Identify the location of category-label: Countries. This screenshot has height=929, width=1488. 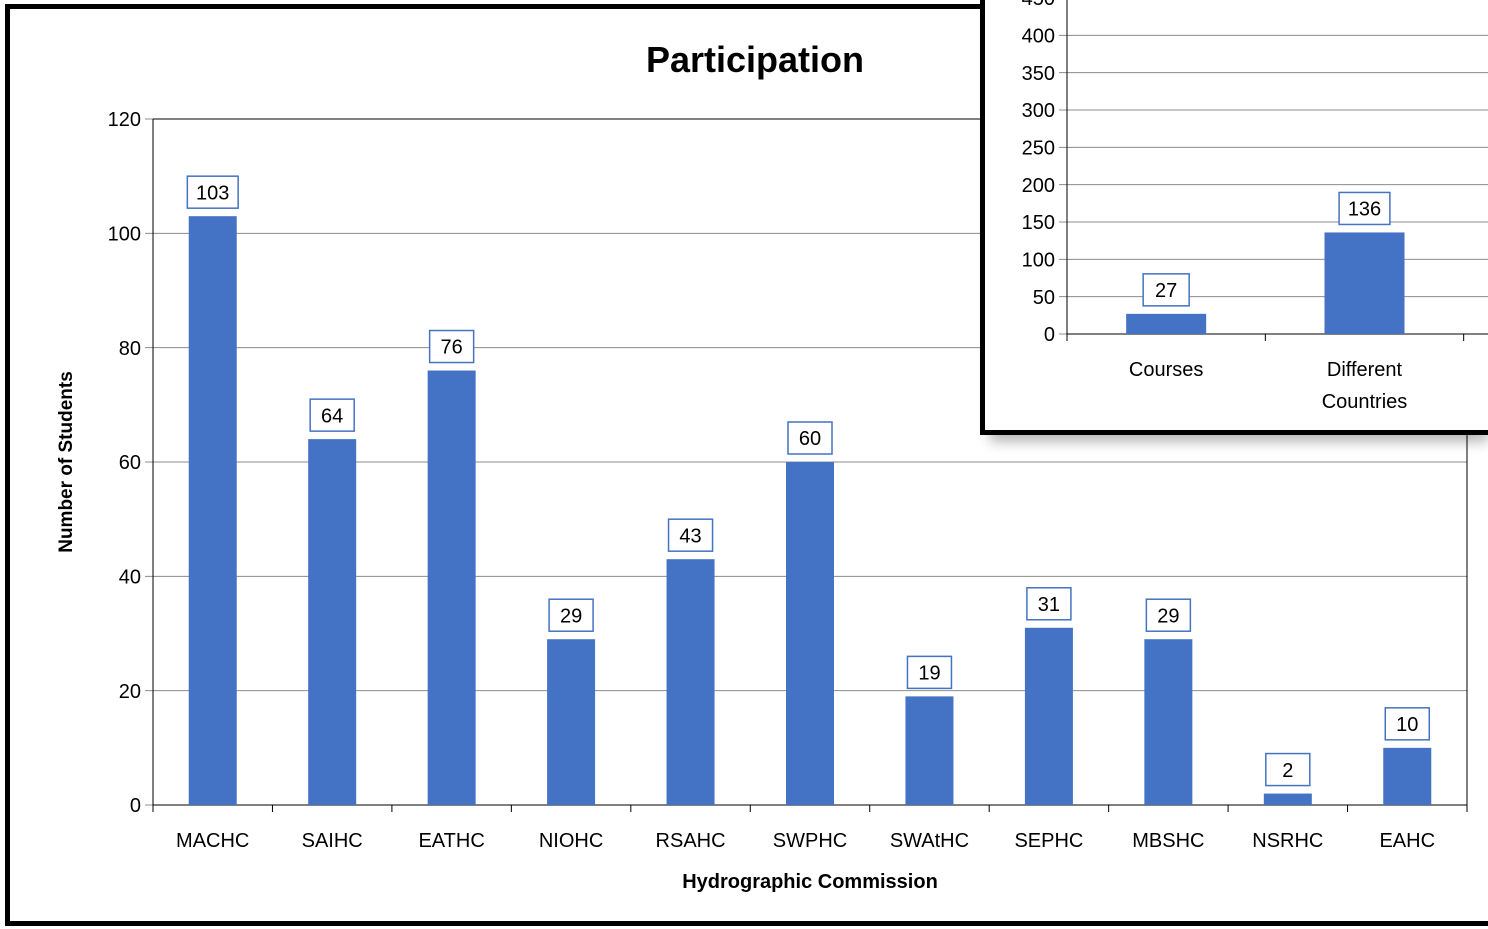
(1365, 402).